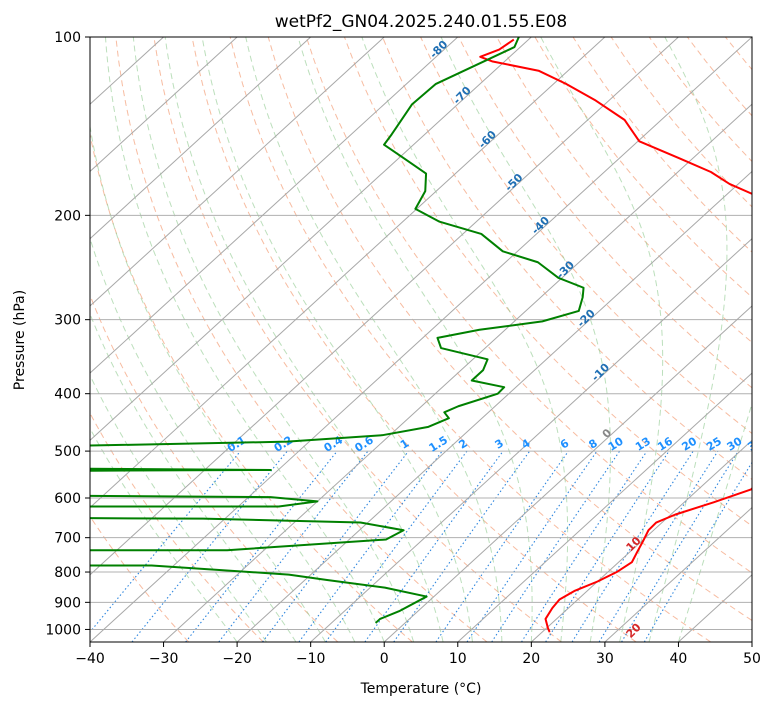  Describe the element at coordinates (605, 659) in the screenshot. I see `x-tick-label: 30` at that location.